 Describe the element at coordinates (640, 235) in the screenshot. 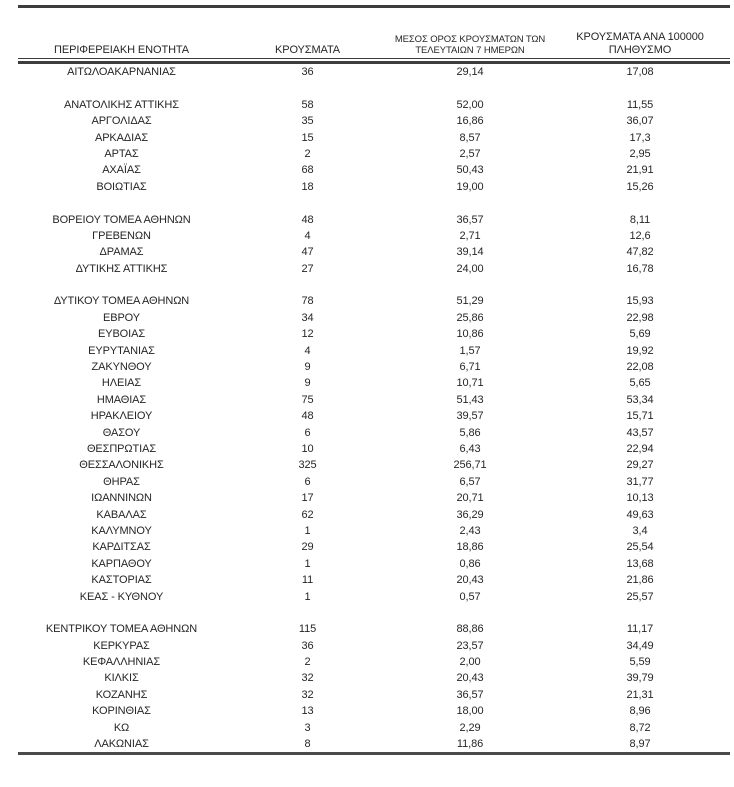

I see `per100k-cell: 12,6` at that location.